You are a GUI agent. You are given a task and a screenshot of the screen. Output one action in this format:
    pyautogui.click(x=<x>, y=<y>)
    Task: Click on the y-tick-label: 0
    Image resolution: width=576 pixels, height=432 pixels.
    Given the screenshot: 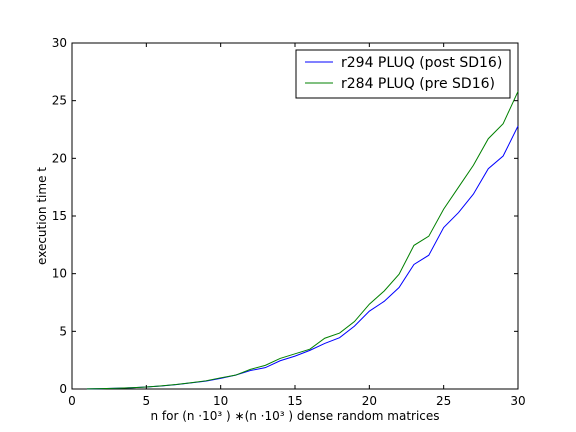 What is the action you would take?
    pyautogui.click(x=63, y=389)
    